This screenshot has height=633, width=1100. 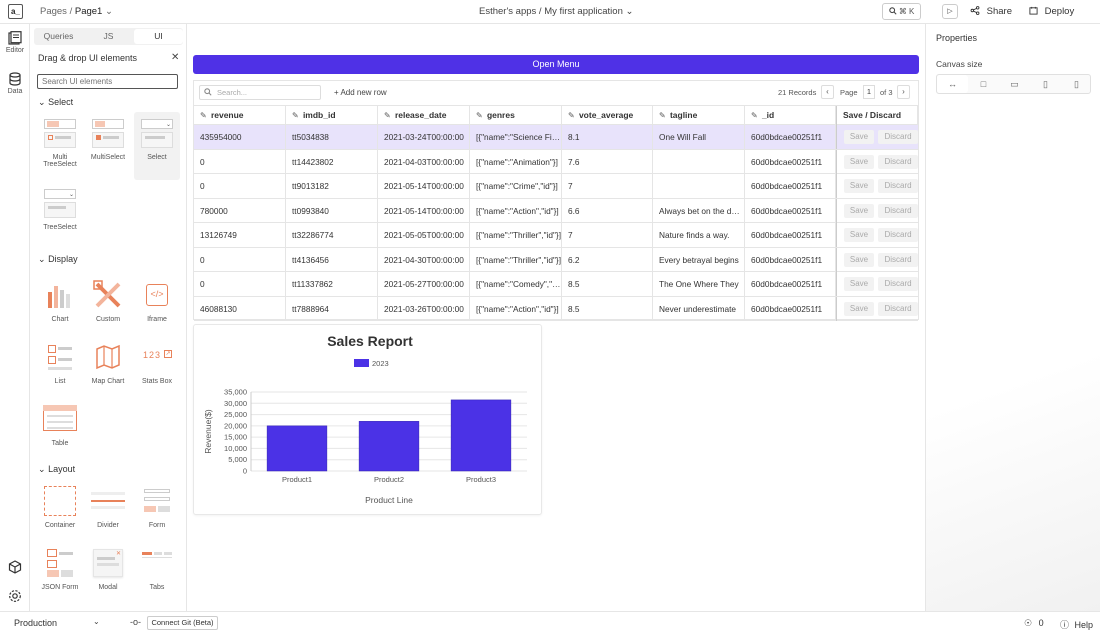 I want to click on section-select: ⌄ Select, so click(x=55, y=102).